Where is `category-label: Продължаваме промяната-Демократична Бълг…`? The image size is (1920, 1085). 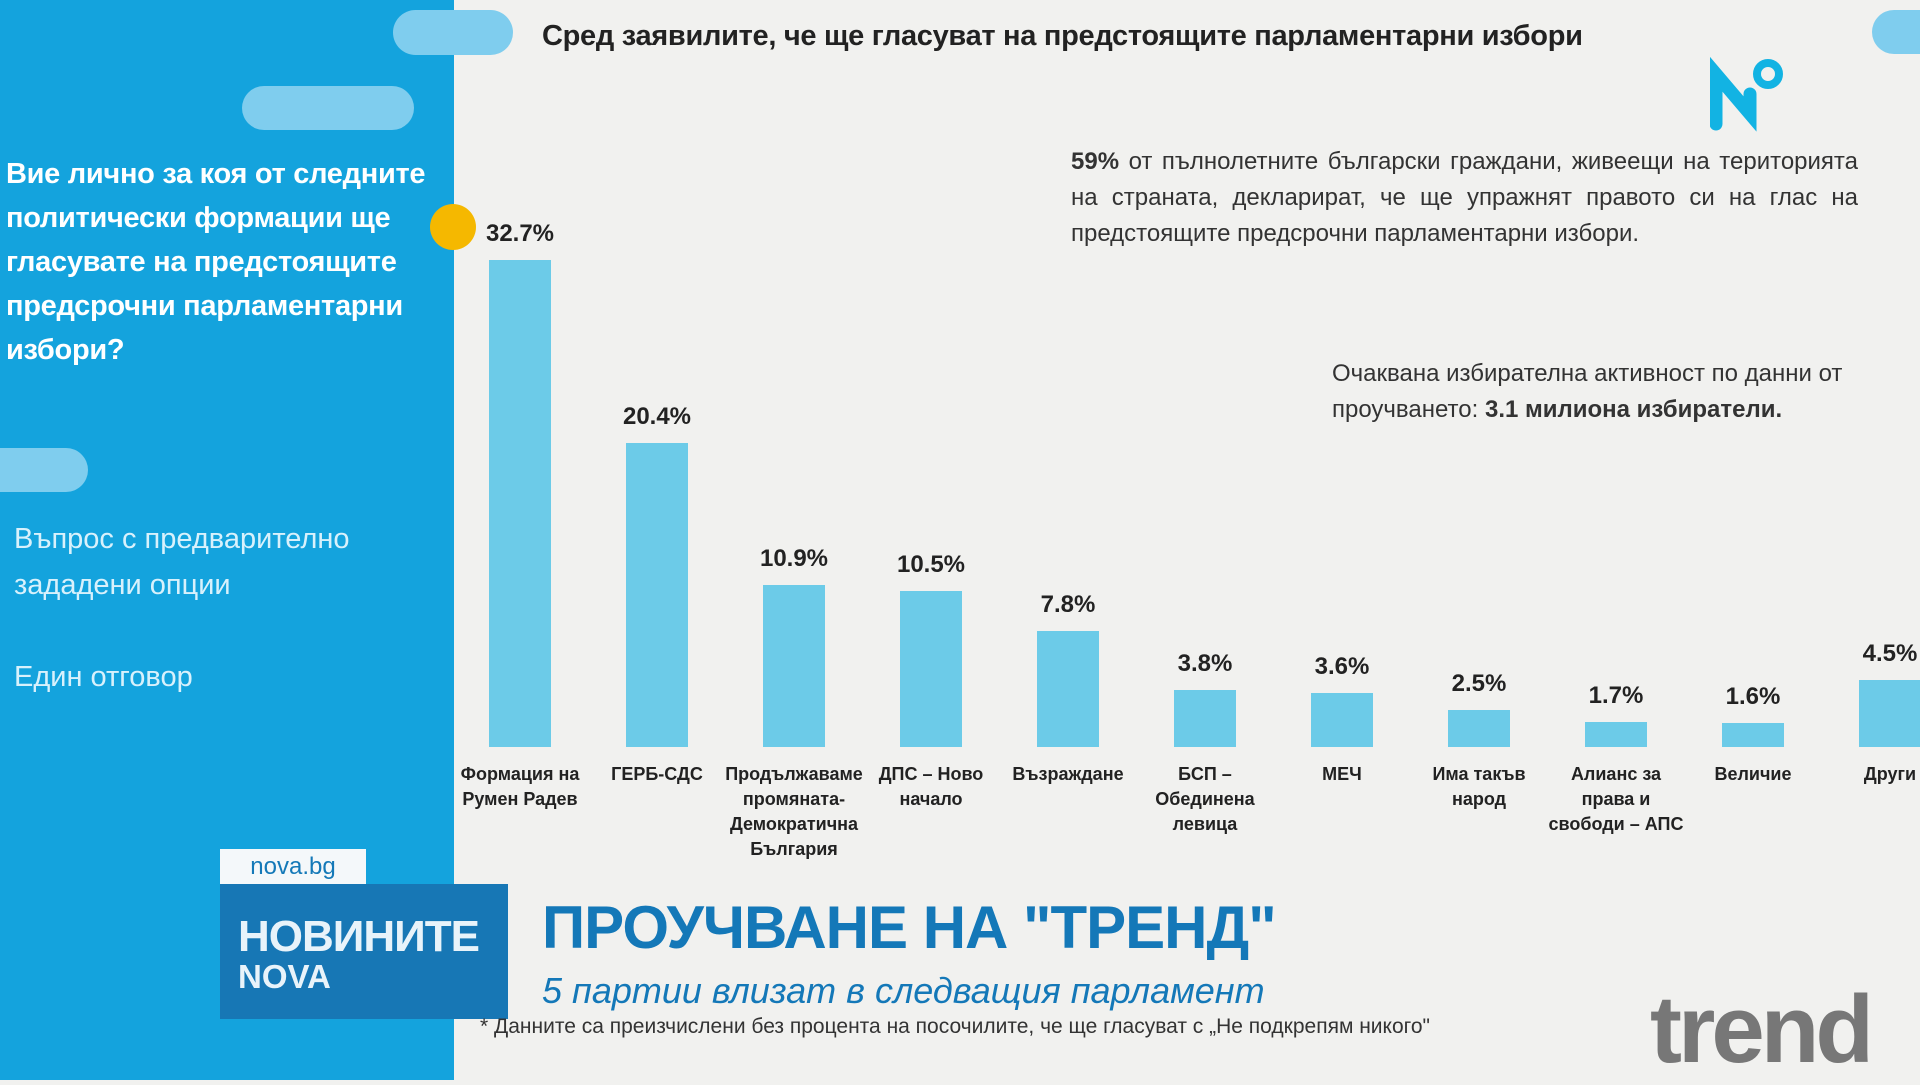
category-label: Продължаваме промяната-Демократична Бълг… is located at coordinates (794, 811).